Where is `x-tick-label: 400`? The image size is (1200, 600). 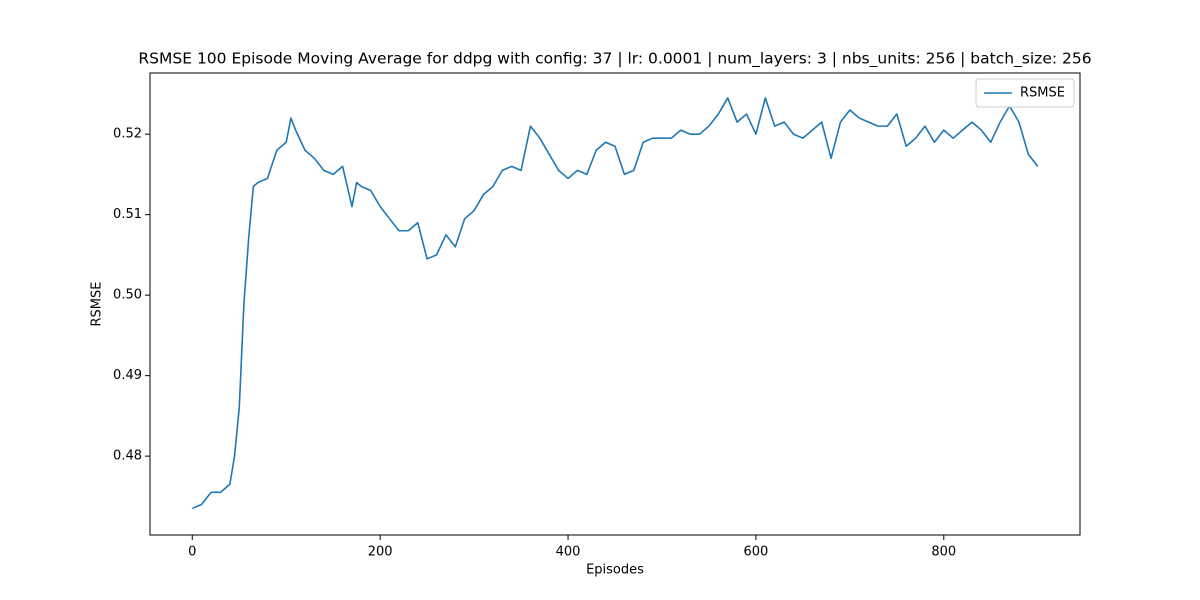
x-tick-label: 400 is located at coordinates (568, 552).